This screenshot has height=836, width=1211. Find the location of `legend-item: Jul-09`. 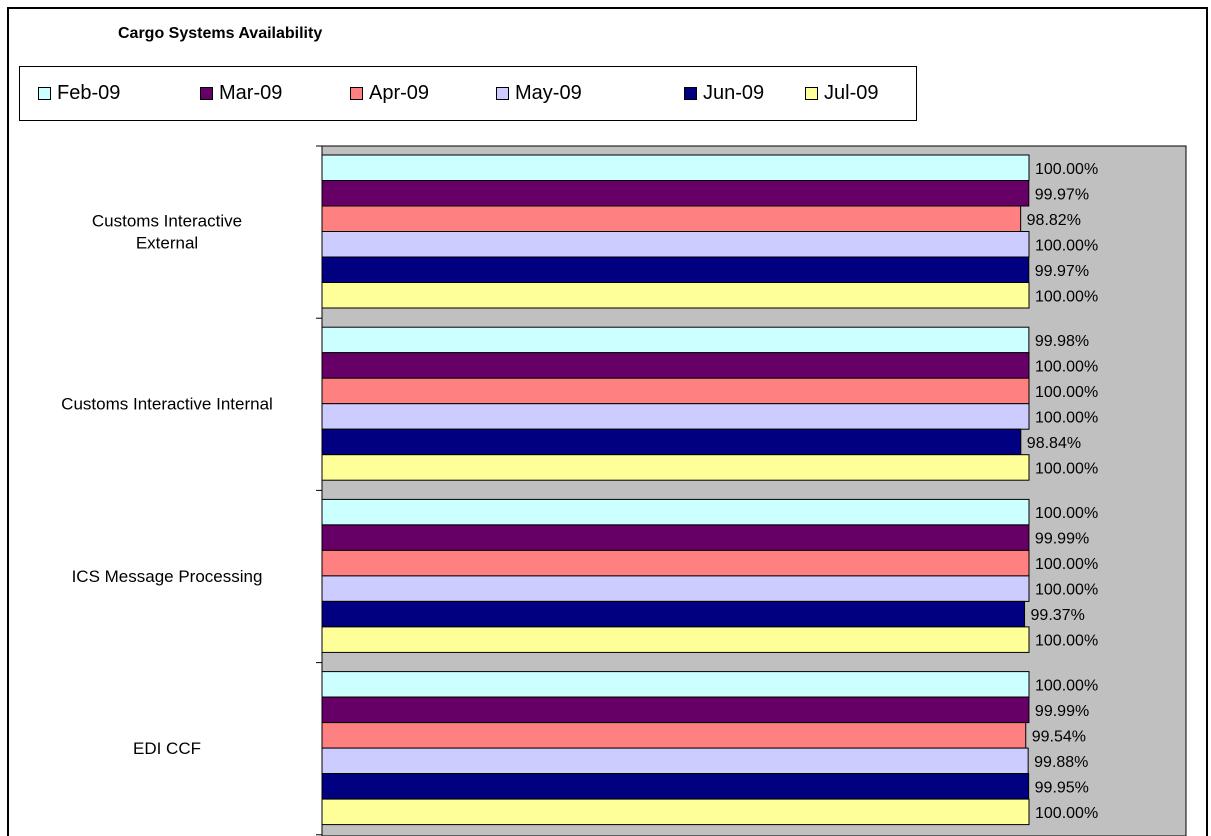

legend-item: Jul-09 is located at coordinates (841, 93).